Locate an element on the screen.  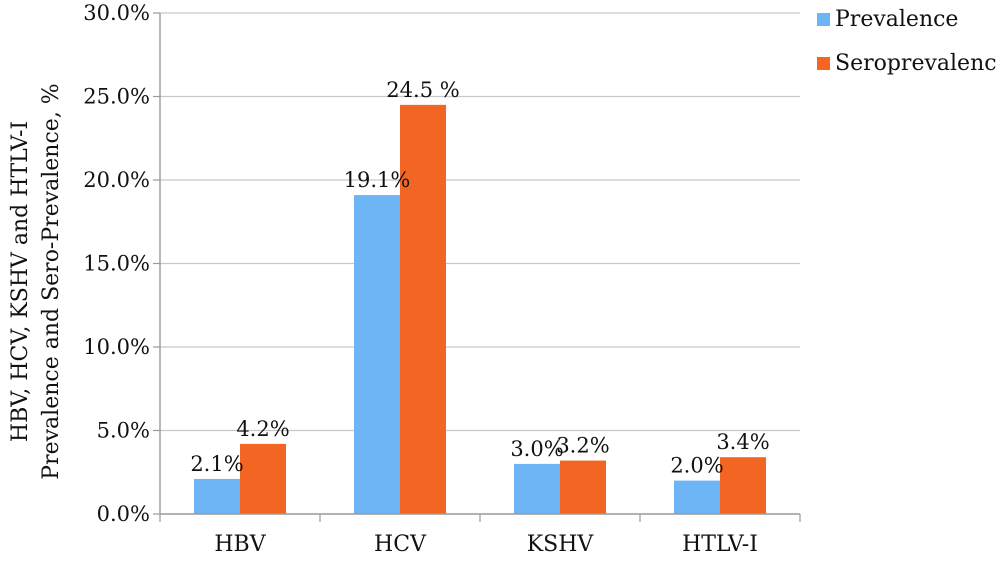
data-label: 19.1% is located at coordinates (377, 180).